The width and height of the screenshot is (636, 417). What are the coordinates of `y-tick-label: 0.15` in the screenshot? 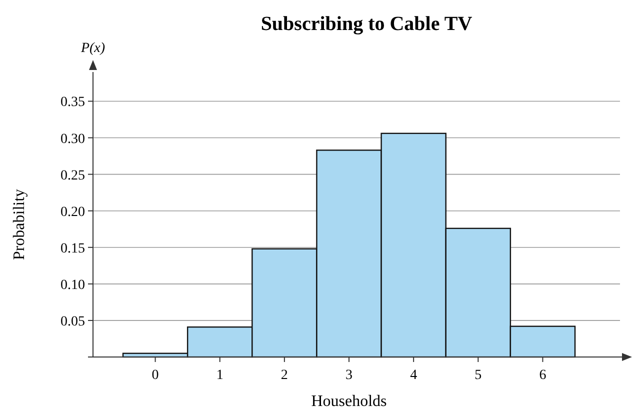 It's located at (72, 248).